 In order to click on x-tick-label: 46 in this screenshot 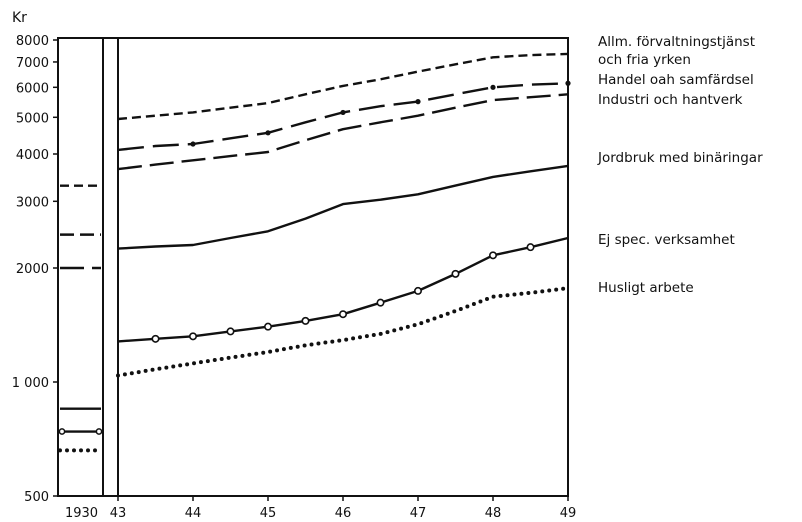, I will do `click(343, 513)`.